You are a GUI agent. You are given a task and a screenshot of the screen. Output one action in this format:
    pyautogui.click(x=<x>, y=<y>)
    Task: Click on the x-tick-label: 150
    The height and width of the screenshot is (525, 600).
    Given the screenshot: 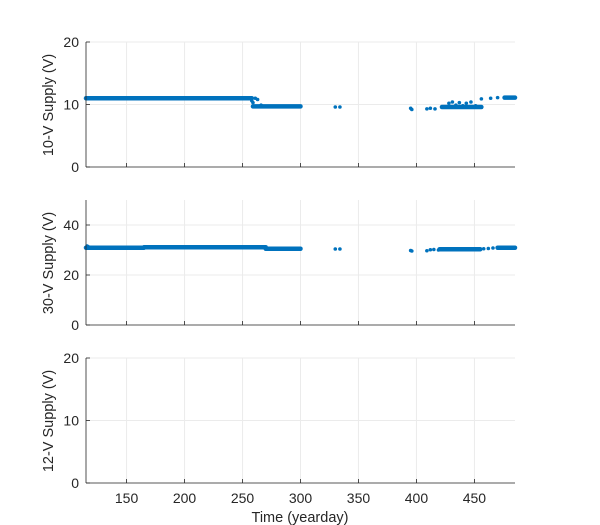 What is the action you would take?
    pyautogui.click(x=127, y=498)
    